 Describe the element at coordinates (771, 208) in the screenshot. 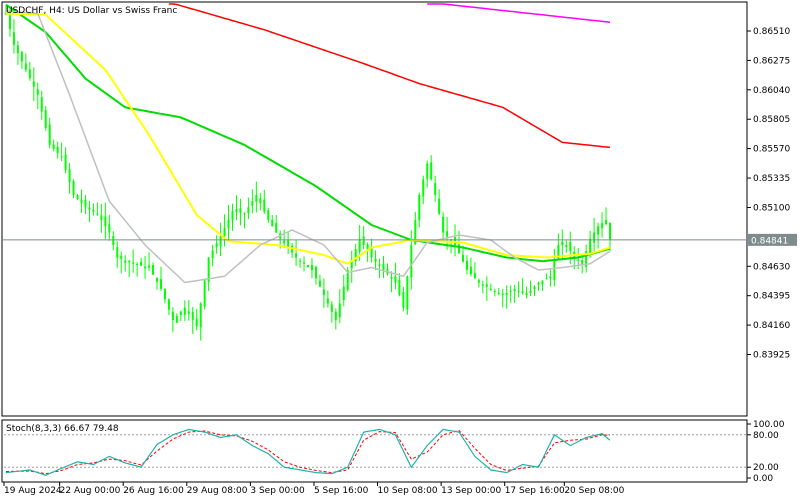

I see `y-tick-label: 0.85100` at that location.